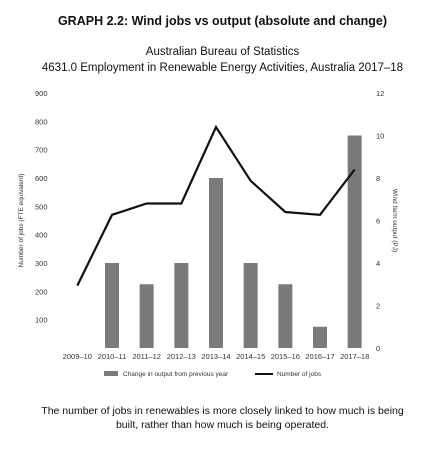  I want to click on chart-source-line-1: Australian Bureau of Statistics, so click(222, 52).